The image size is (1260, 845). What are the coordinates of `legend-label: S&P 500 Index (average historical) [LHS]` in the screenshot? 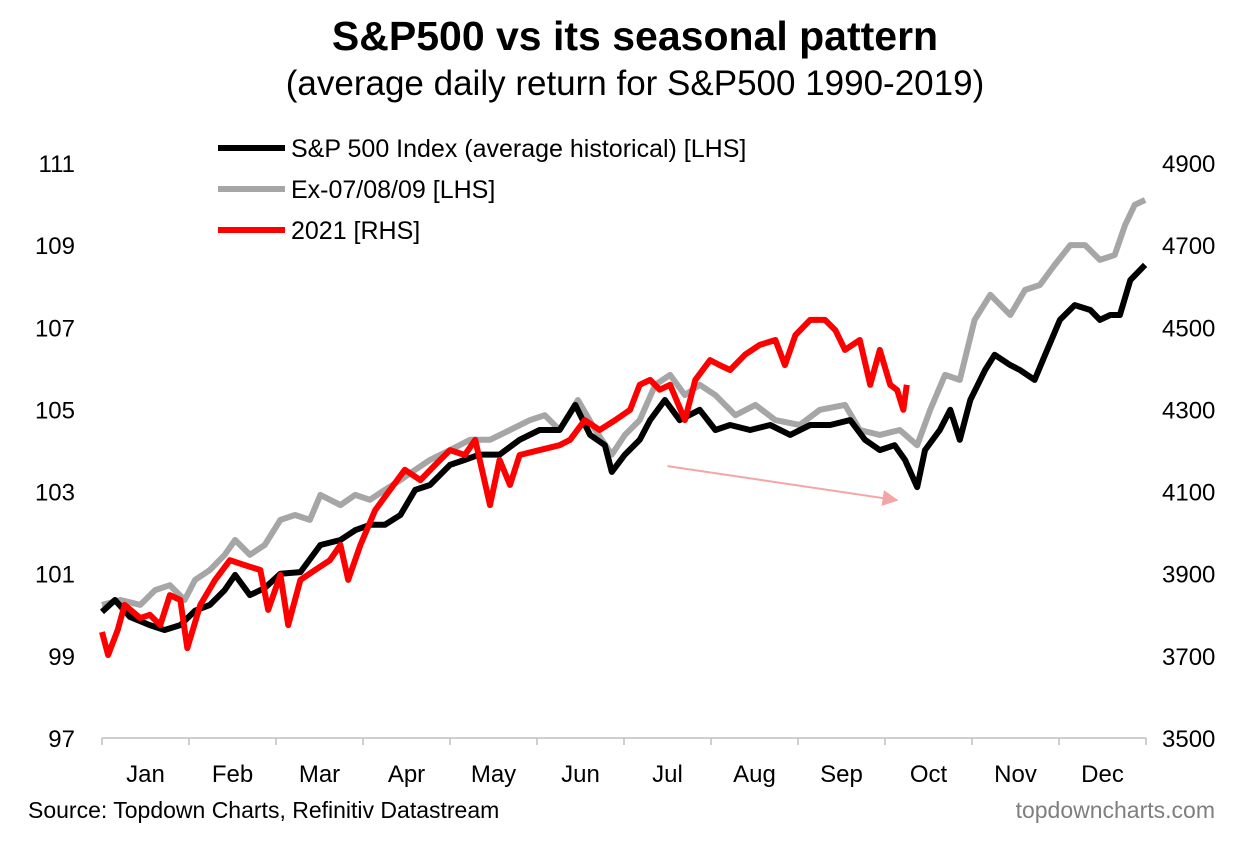 It's located at (518, 149).